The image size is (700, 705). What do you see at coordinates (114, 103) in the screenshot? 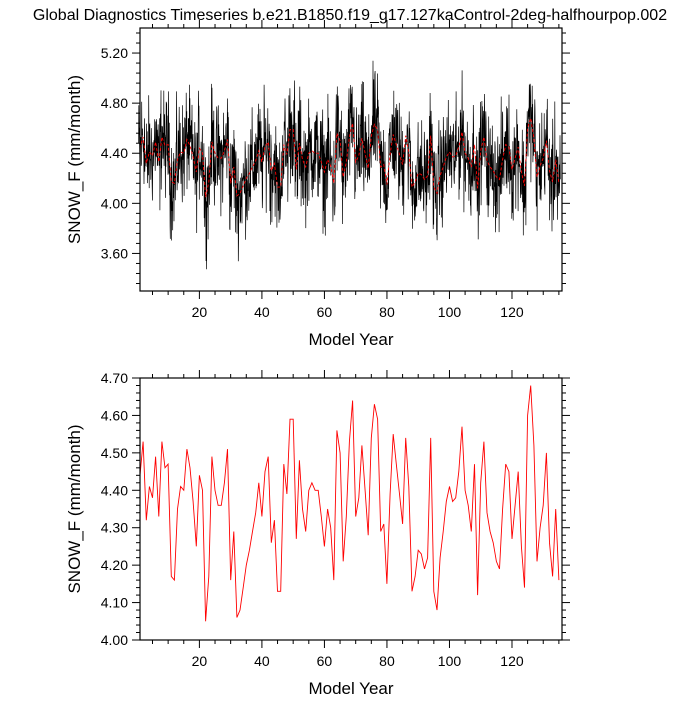
I see `y-tick-label: 4.80` at bounding box center [114, 103].